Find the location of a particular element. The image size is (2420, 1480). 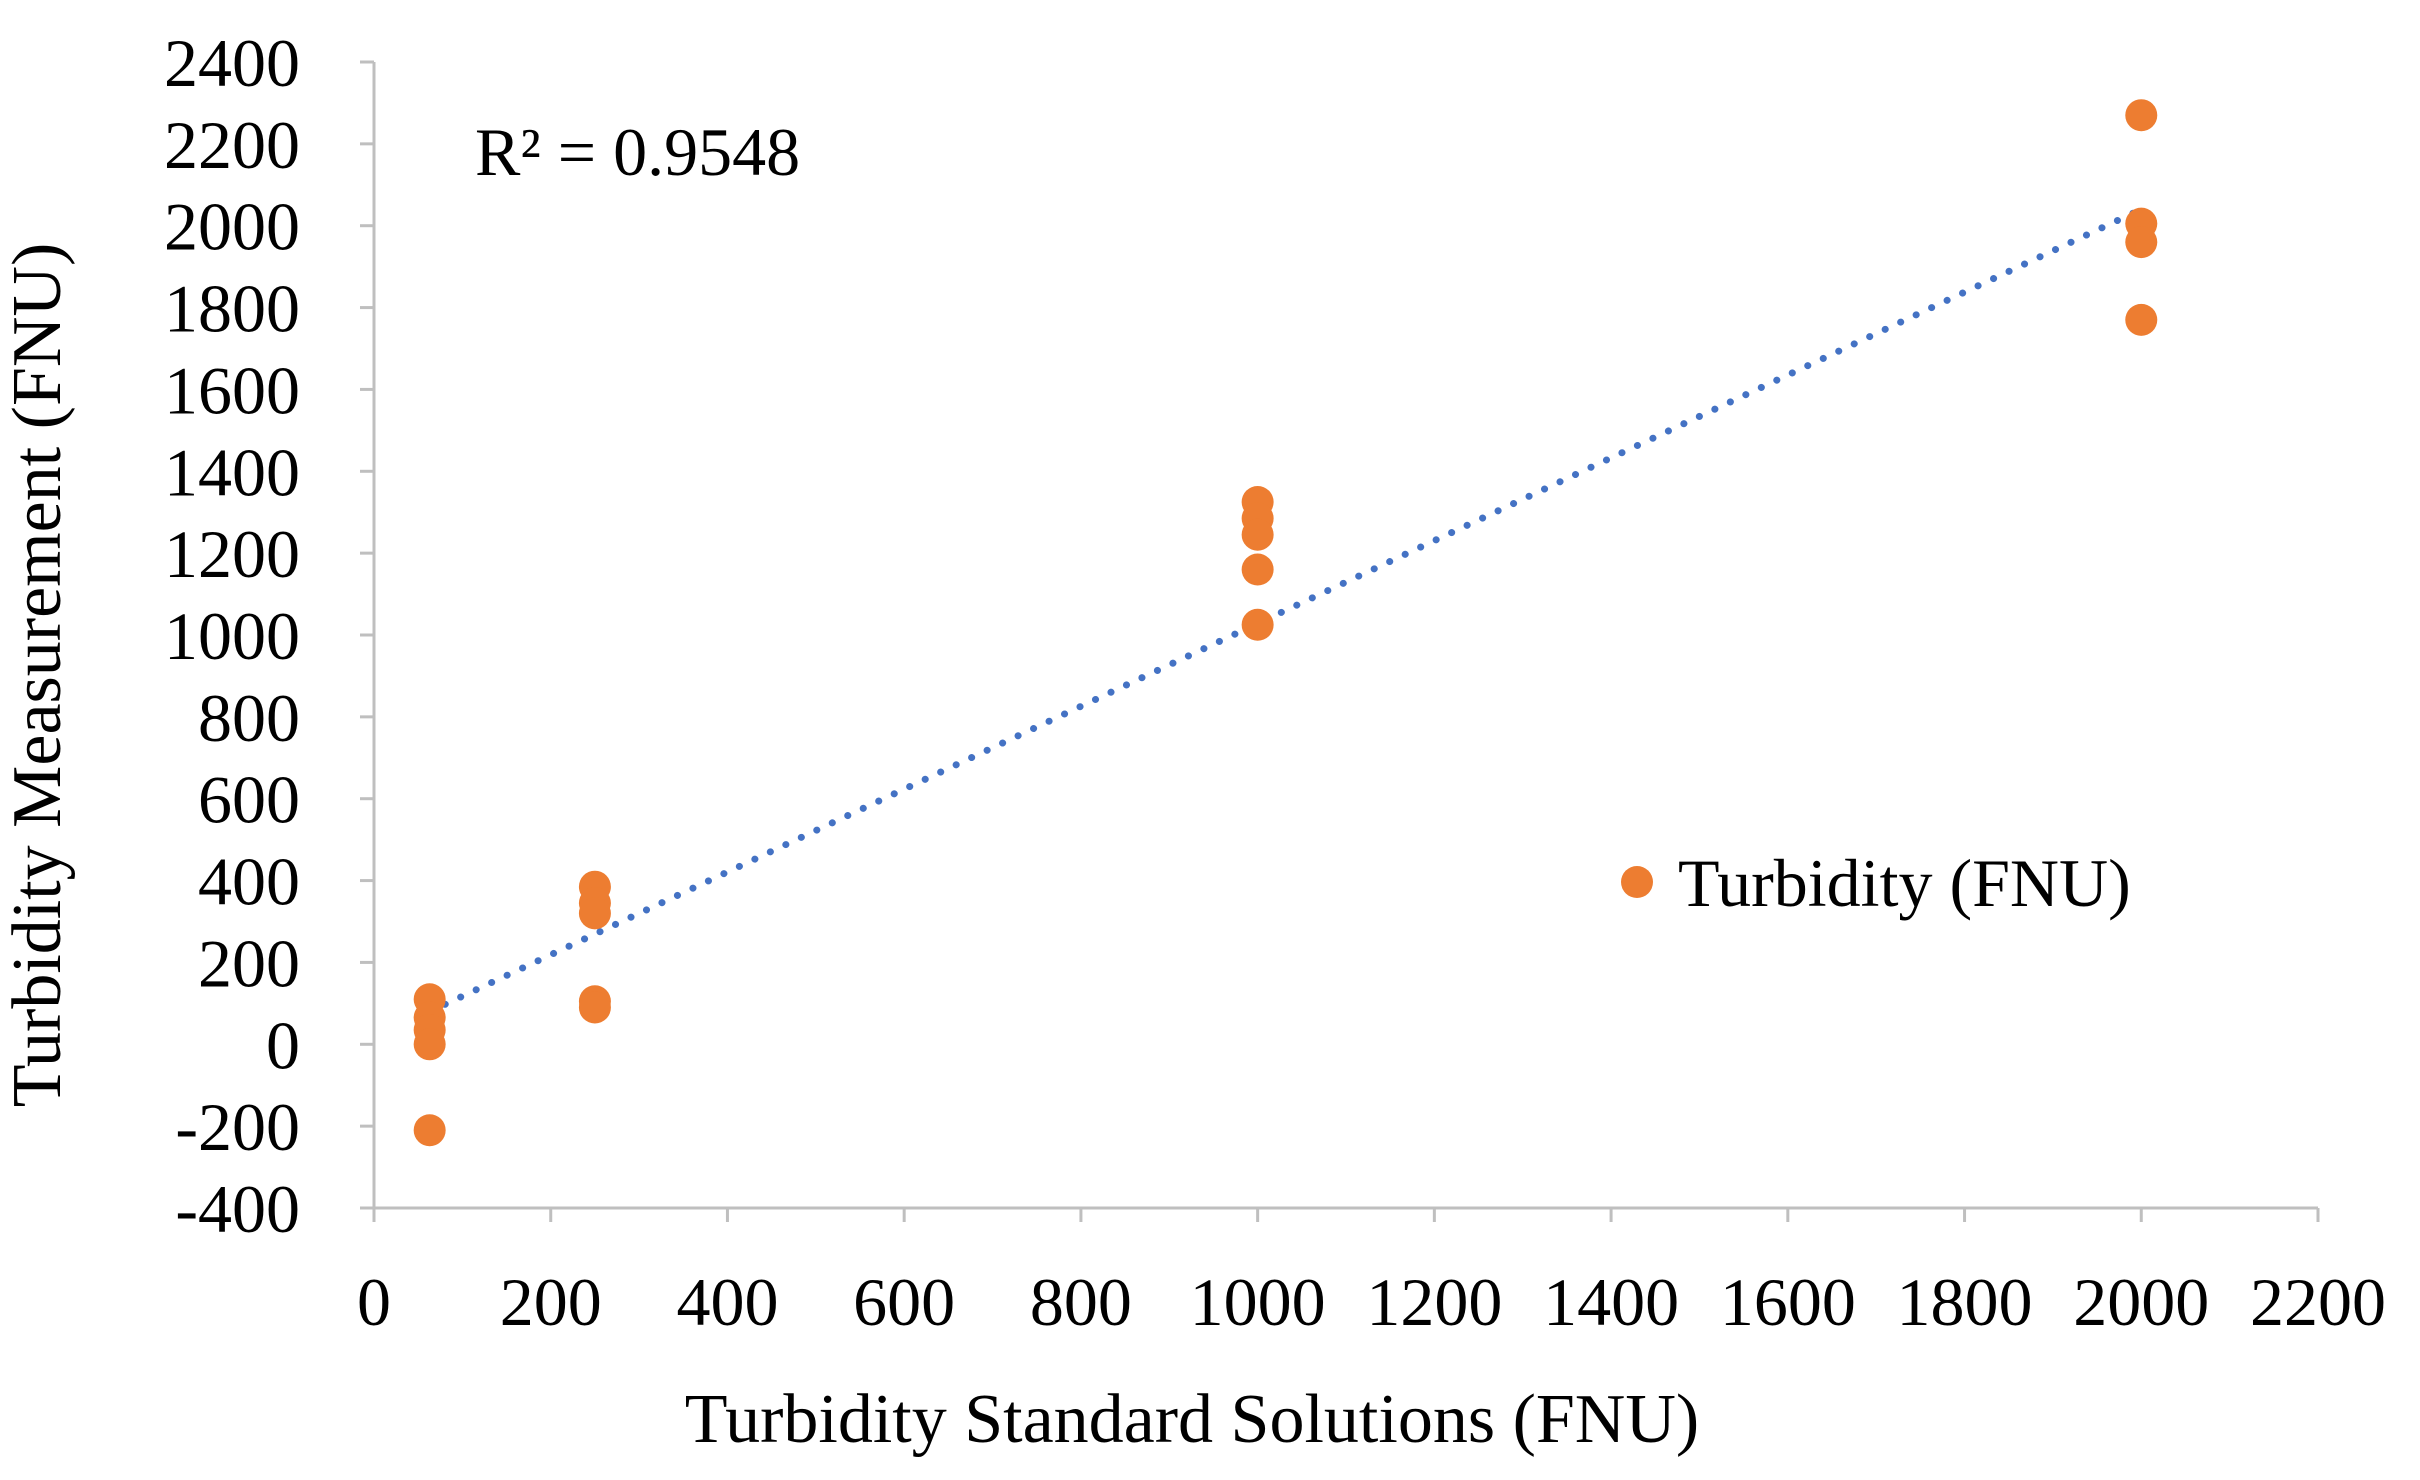

y-tick-label: 2400 is located at coordinates (232, 63).